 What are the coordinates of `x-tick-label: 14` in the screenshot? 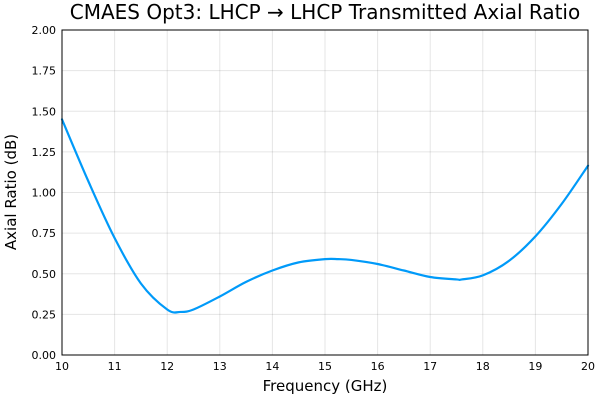 It's located at (272, 366).